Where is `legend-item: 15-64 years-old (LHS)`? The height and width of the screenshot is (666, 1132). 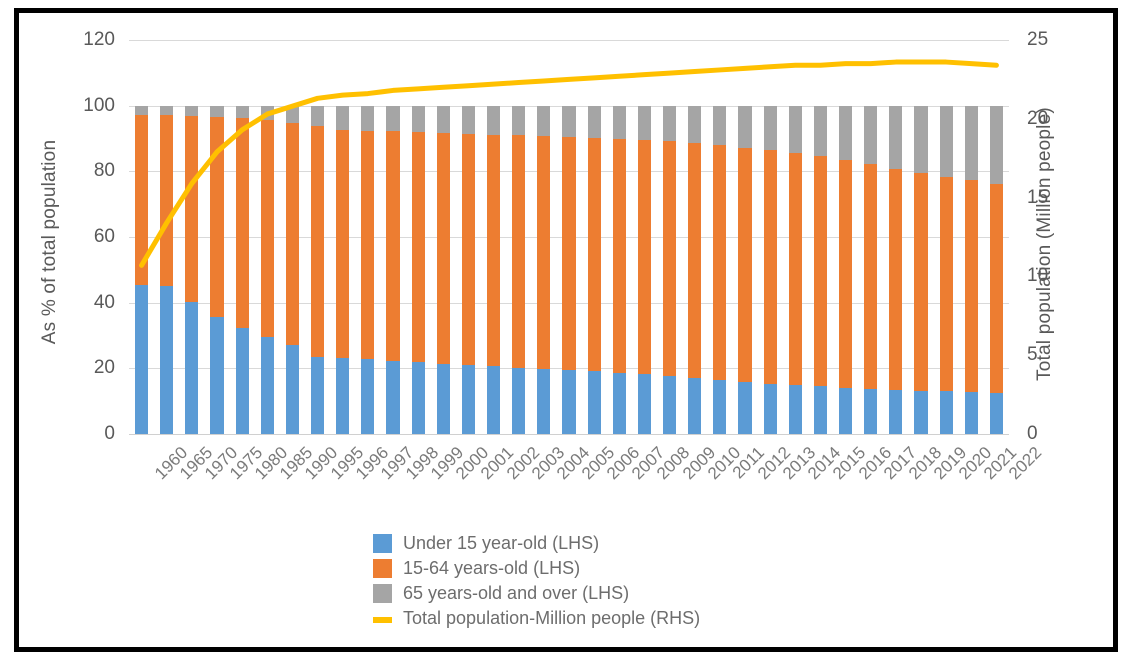 legend-item: 15-64 years-old (LHS) is located at coordinates (588, 568).